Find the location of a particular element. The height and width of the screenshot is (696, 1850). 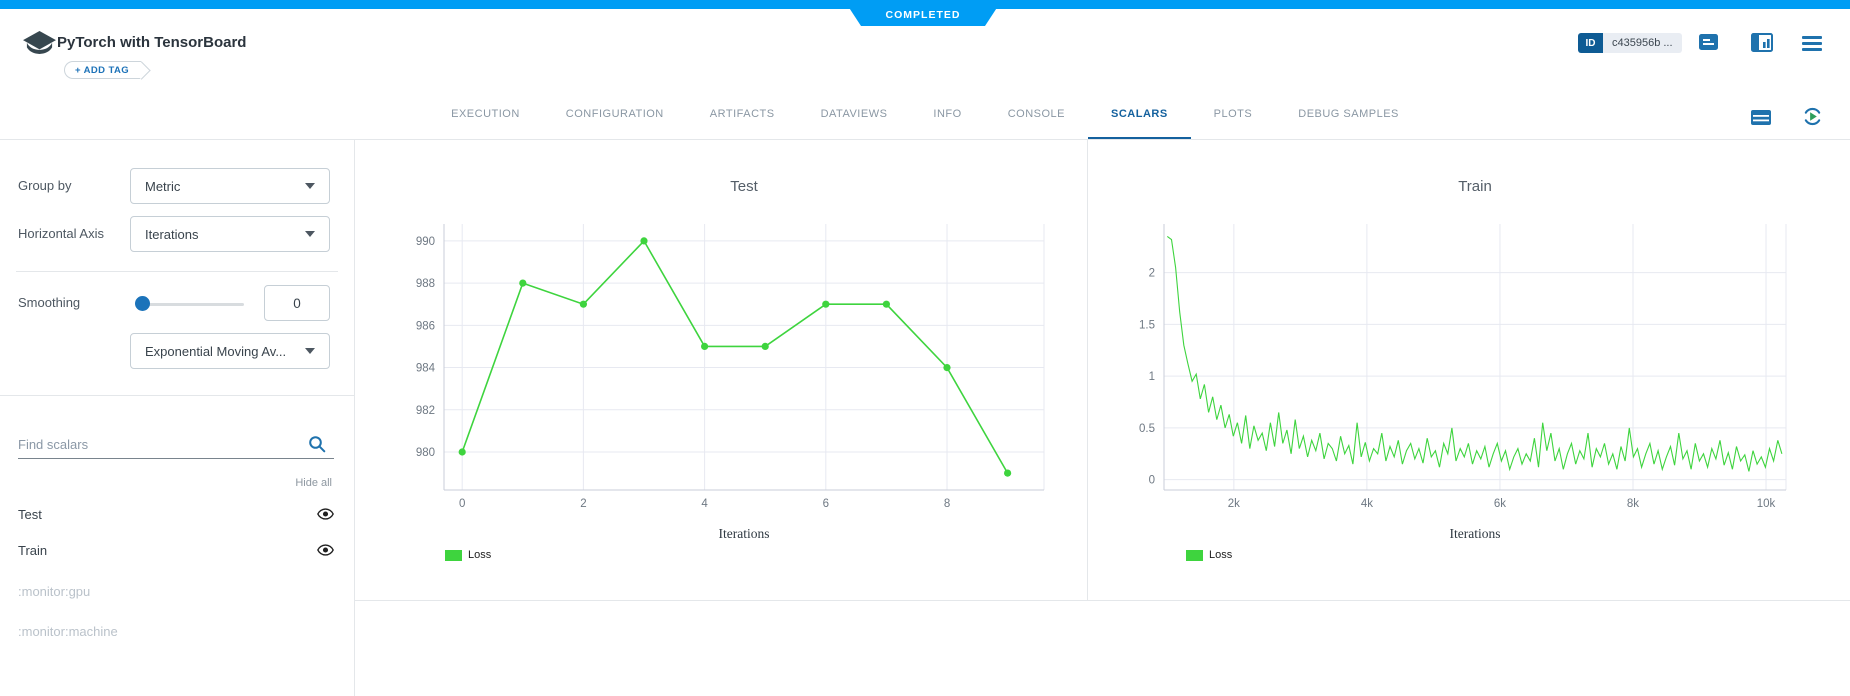

svg-text: 1.5 is located at coordinates (1147, 325).